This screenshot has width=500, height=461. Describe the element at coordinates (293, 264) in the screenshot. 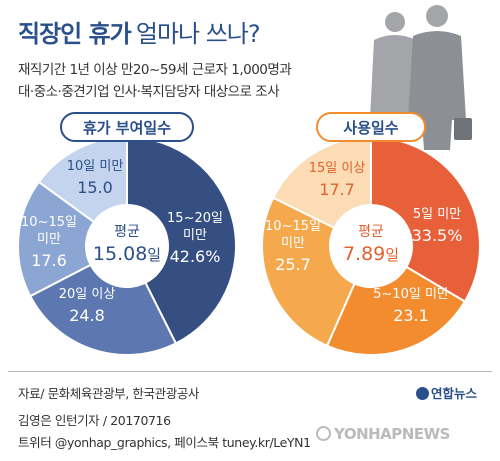

I see `donut-2-slice-3-value: 25.7` at that location.